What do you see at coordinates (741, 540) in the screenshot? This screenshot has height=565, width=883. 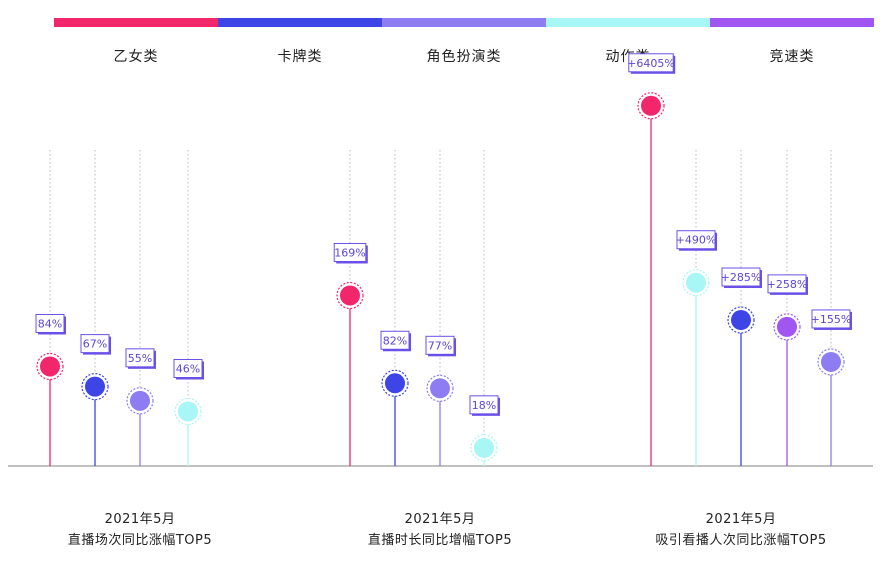 I see `chart-3-title: 吸引看播人次同比涨幅TOP5` at bounding box center [741, 540].